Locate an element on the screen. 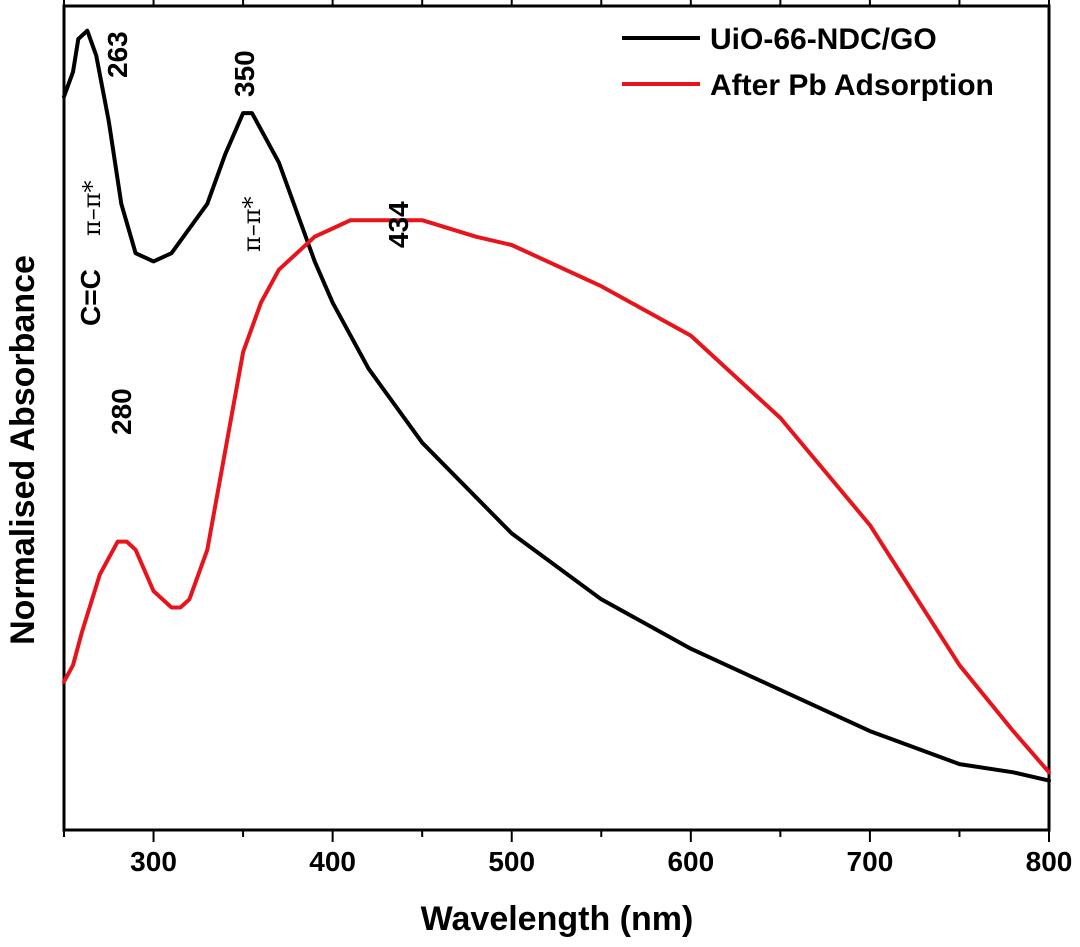 This screenshot has width=1080, height=947. x-tick-label-700: 700 is located at coordinates (870, 861).